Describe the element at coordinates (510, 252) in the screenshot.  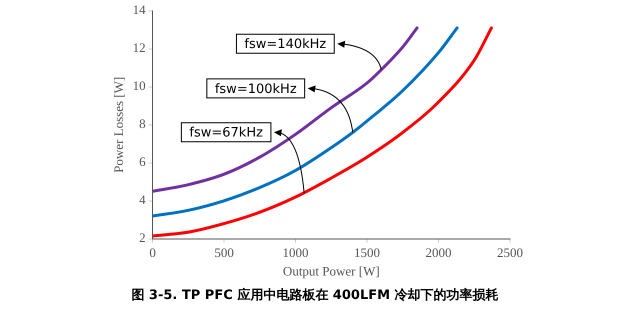
I see `x-tick-label: 2500` at that location.